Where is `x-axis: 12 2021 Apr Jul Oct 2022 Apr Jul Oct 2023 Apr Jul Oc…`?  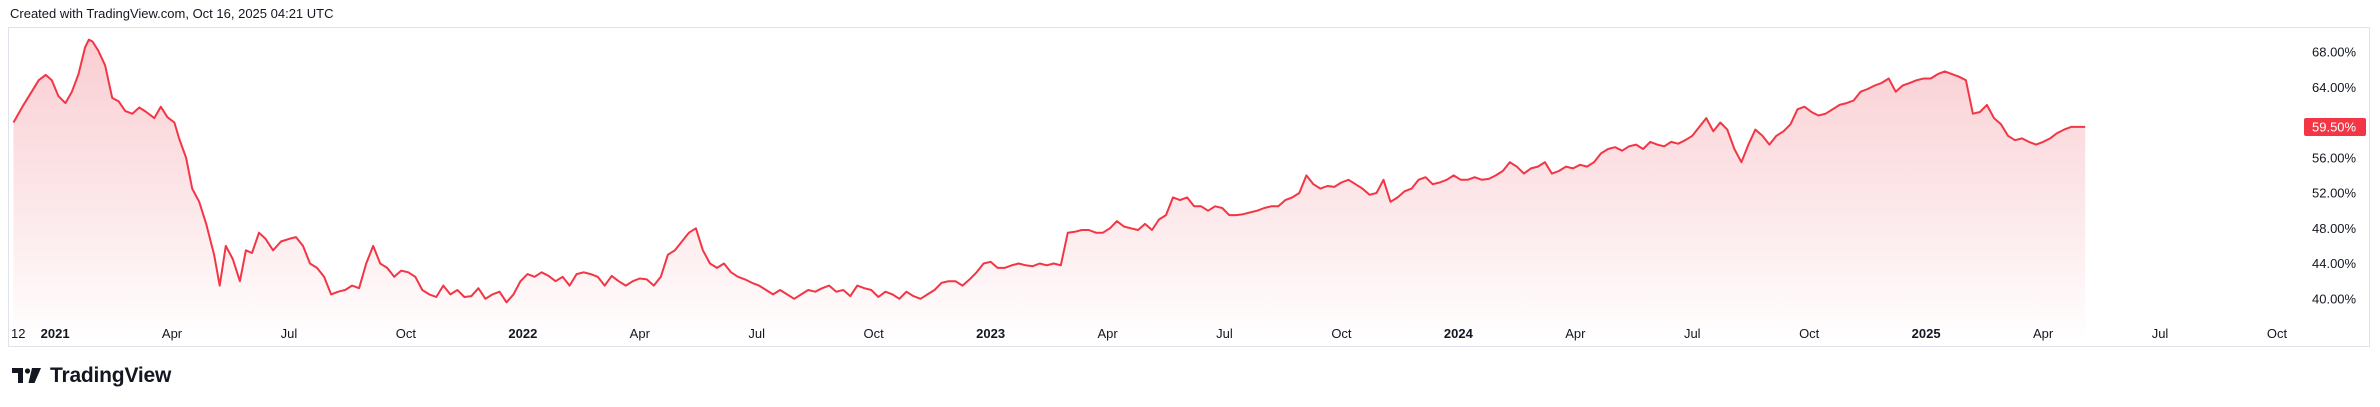
x-axis: 12 2021 Apr Jul Oct 2022 Apr Jul Oct 2023 Apr Jul Oc… is located at coordinates (1149, 333).